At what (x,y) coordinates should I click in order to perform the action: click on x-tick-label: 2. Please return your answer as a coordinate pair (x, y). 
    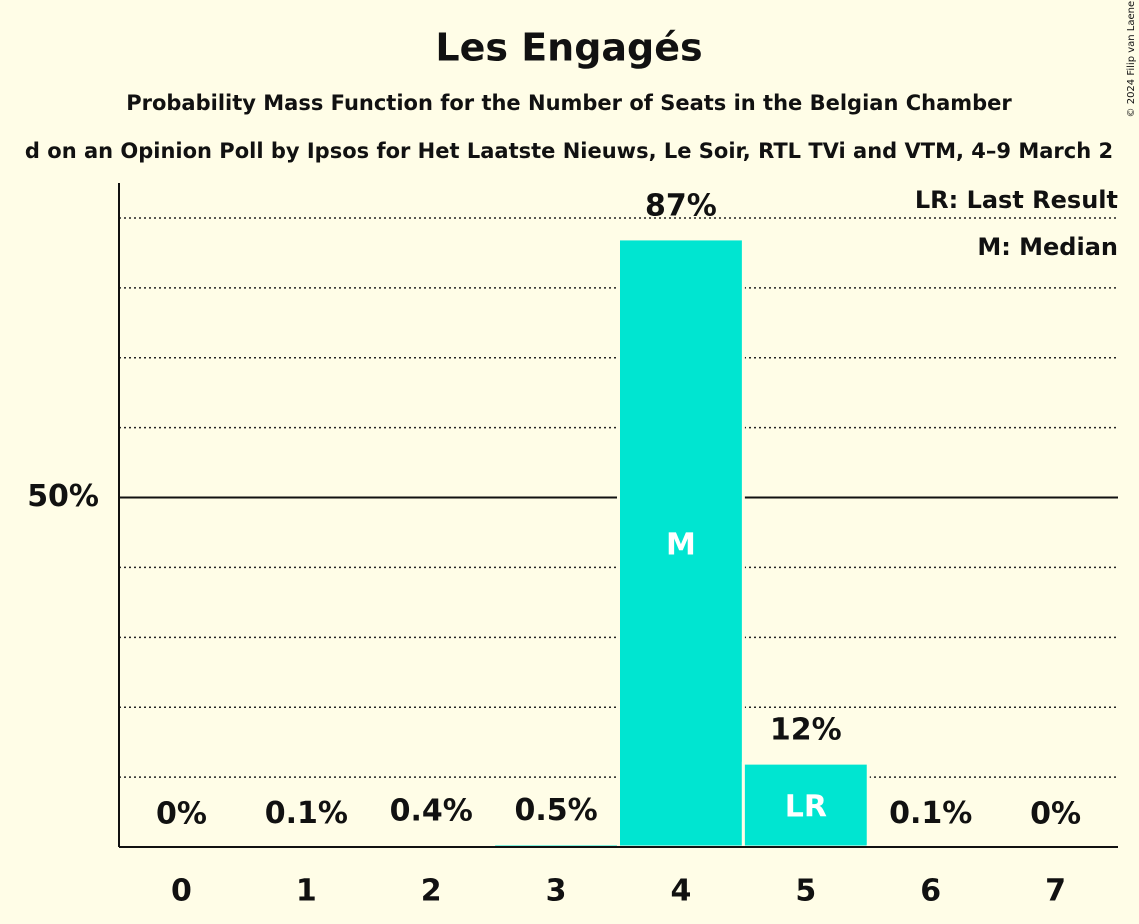
    Looking at the image, I should click on (431, 891).